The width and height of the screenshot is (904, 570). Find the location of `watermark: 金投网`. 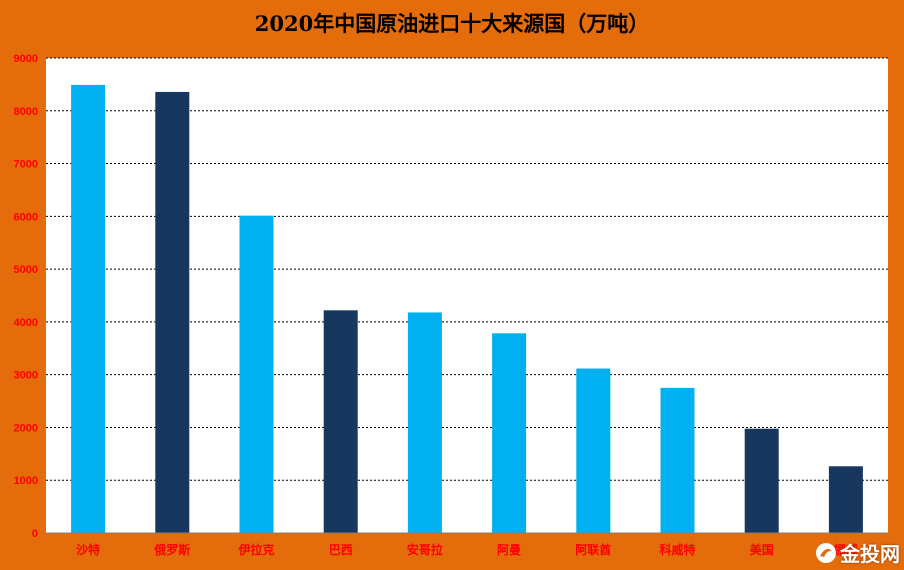

watermark: 金投网 is located at coordinates (857, 552).